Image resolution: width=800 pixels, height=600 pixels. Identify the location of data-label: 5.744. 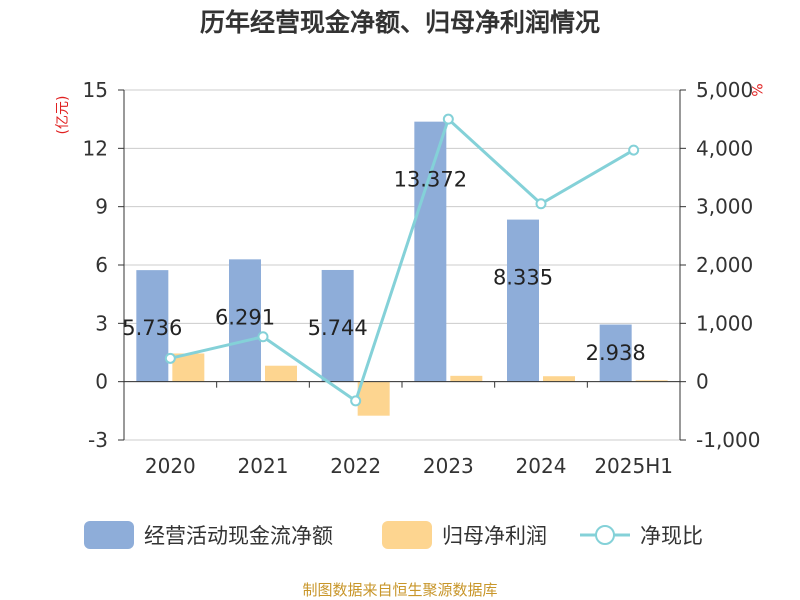
(338, 328).